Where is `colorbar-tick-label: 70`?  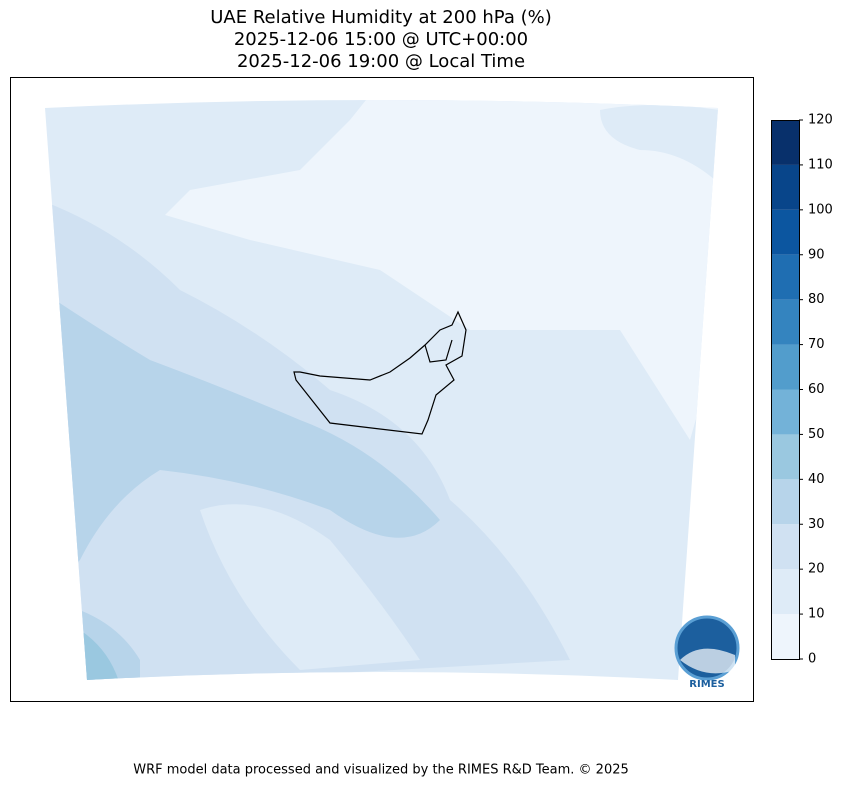
colorbar-tick-label: 70 is located at coordinates (816, 344).